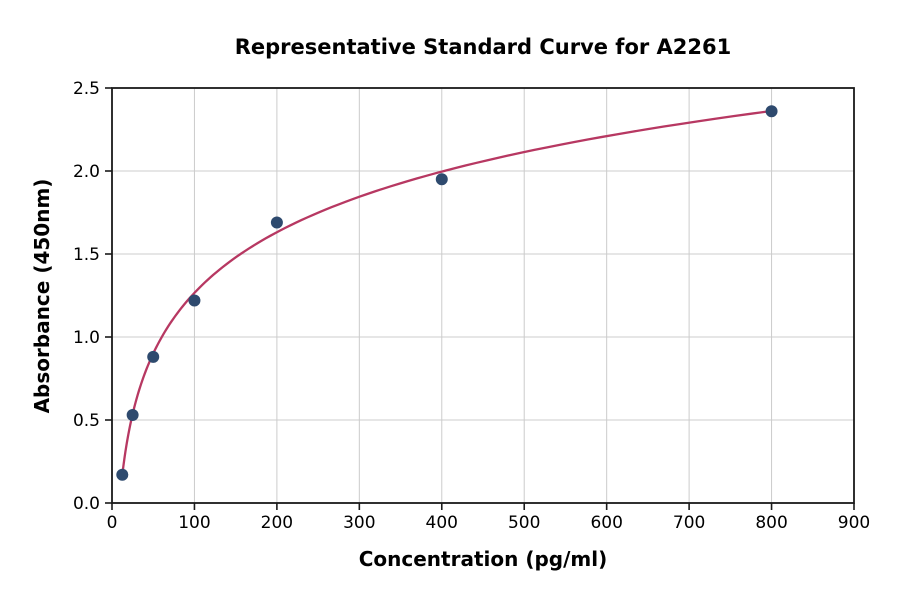  What do you see at coordinates (606, 523) in the screenshot?
I see `x-tick-label: 600` at bounding box center [606, 523].